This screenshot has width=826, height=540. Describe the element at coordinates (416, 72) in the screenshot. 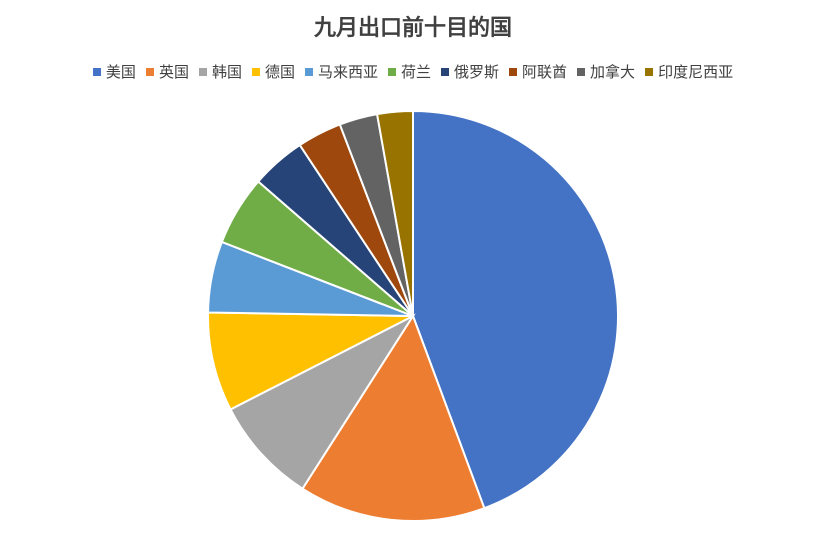

I see `legend-label: 荷兰` at that location.